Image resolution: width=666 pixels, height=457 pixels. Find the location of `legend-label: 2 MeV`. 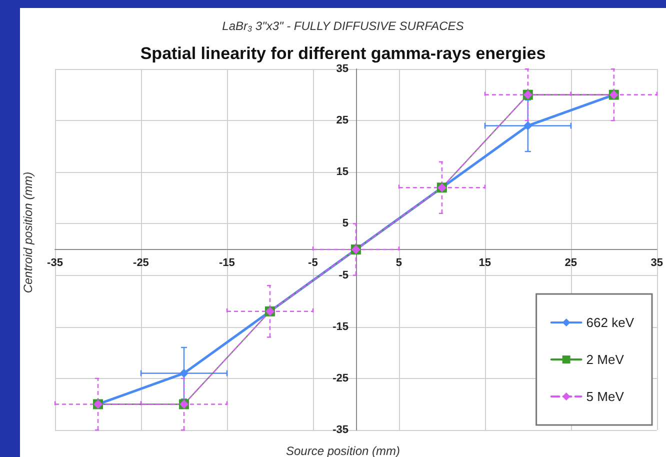

legend-label: 2 MeV is located at coordinates (605, 359).